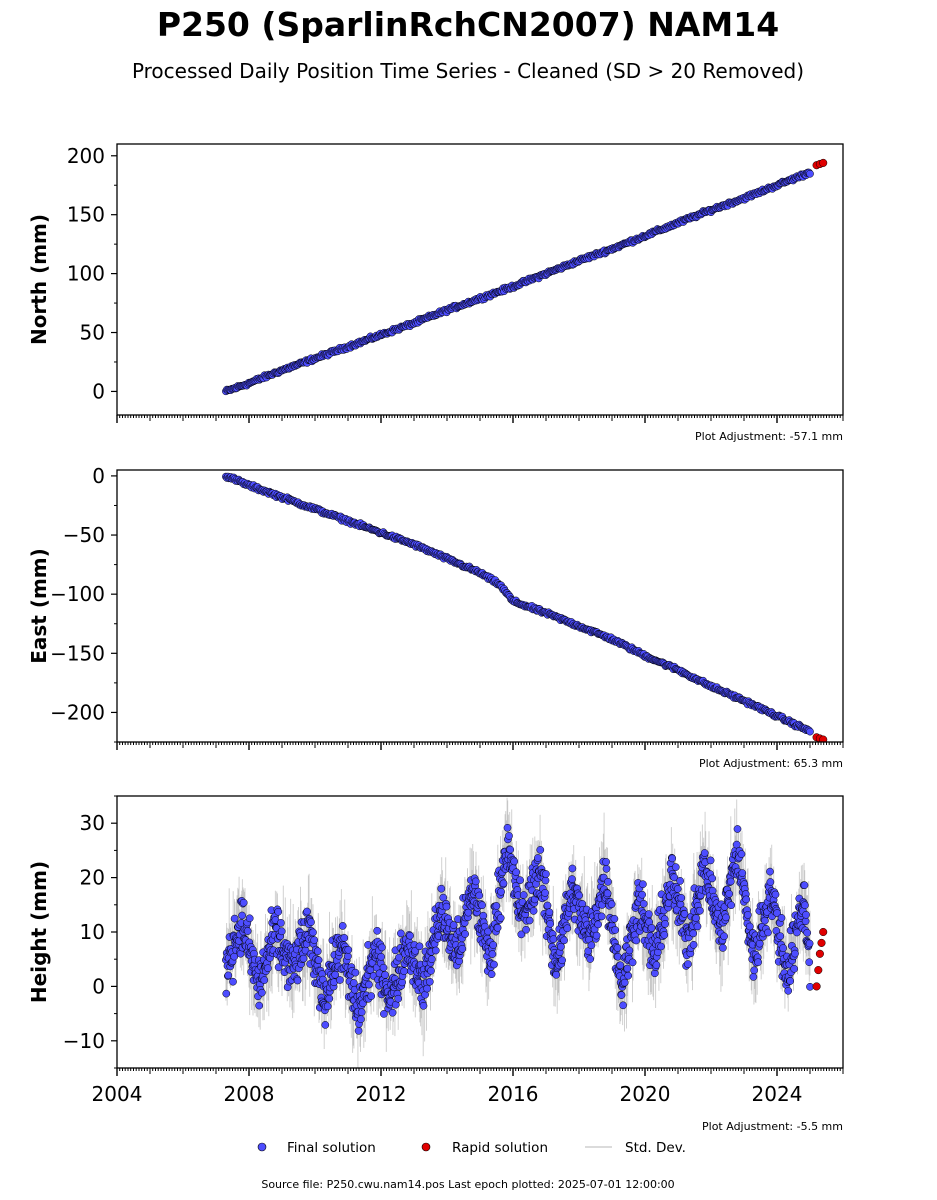 The height and width of the screenshot is (1200, 937). What do you see at coordinates (86, 156) in the screenshot?
I see `y-tick-label: 200` at bounding box center [86, 156].